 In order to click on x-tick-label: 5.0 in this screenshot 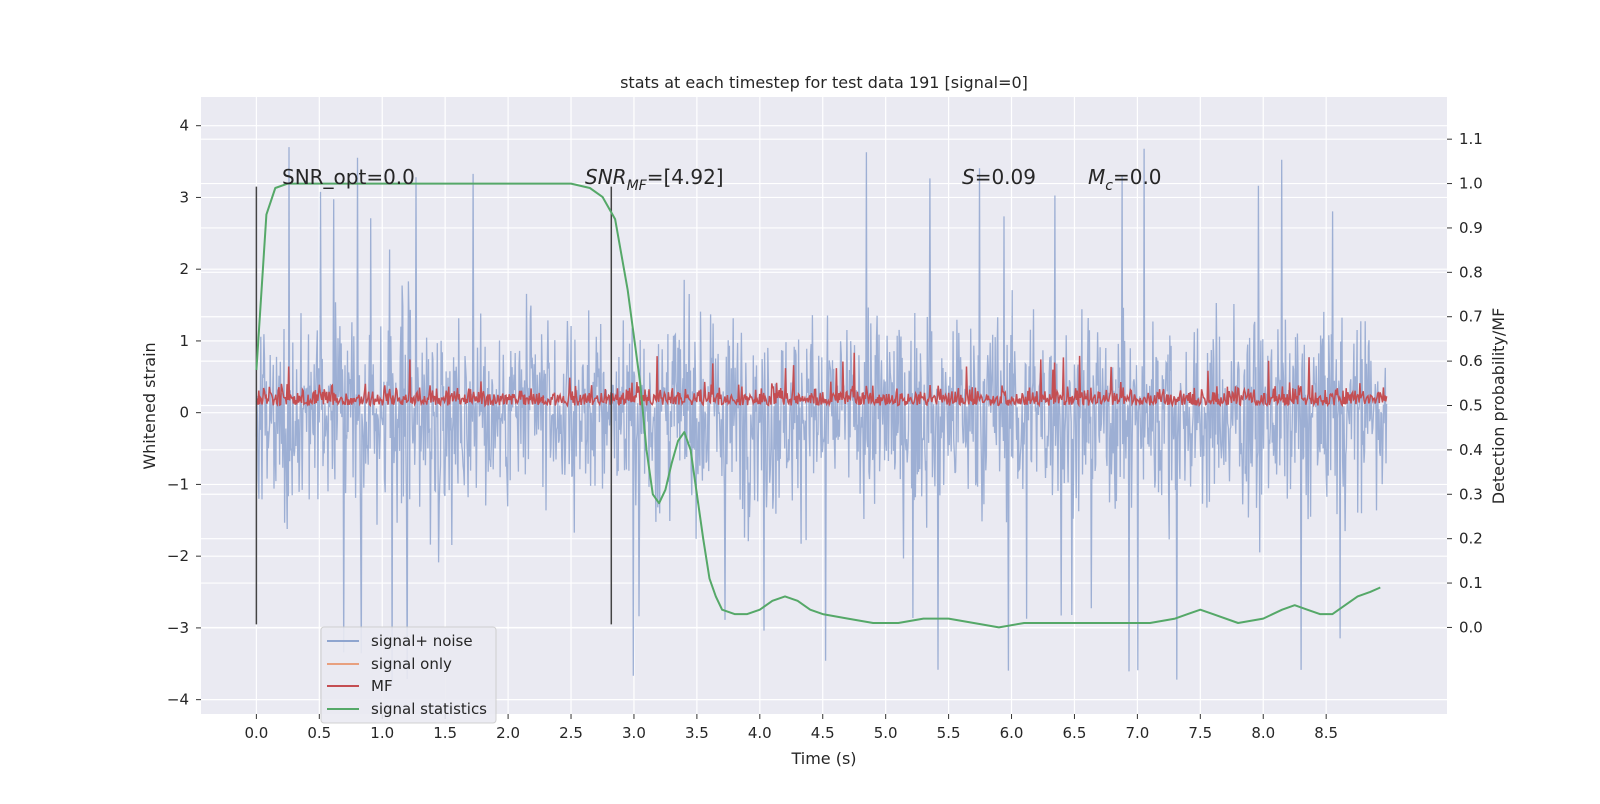, I will do `click(886, 733)`.